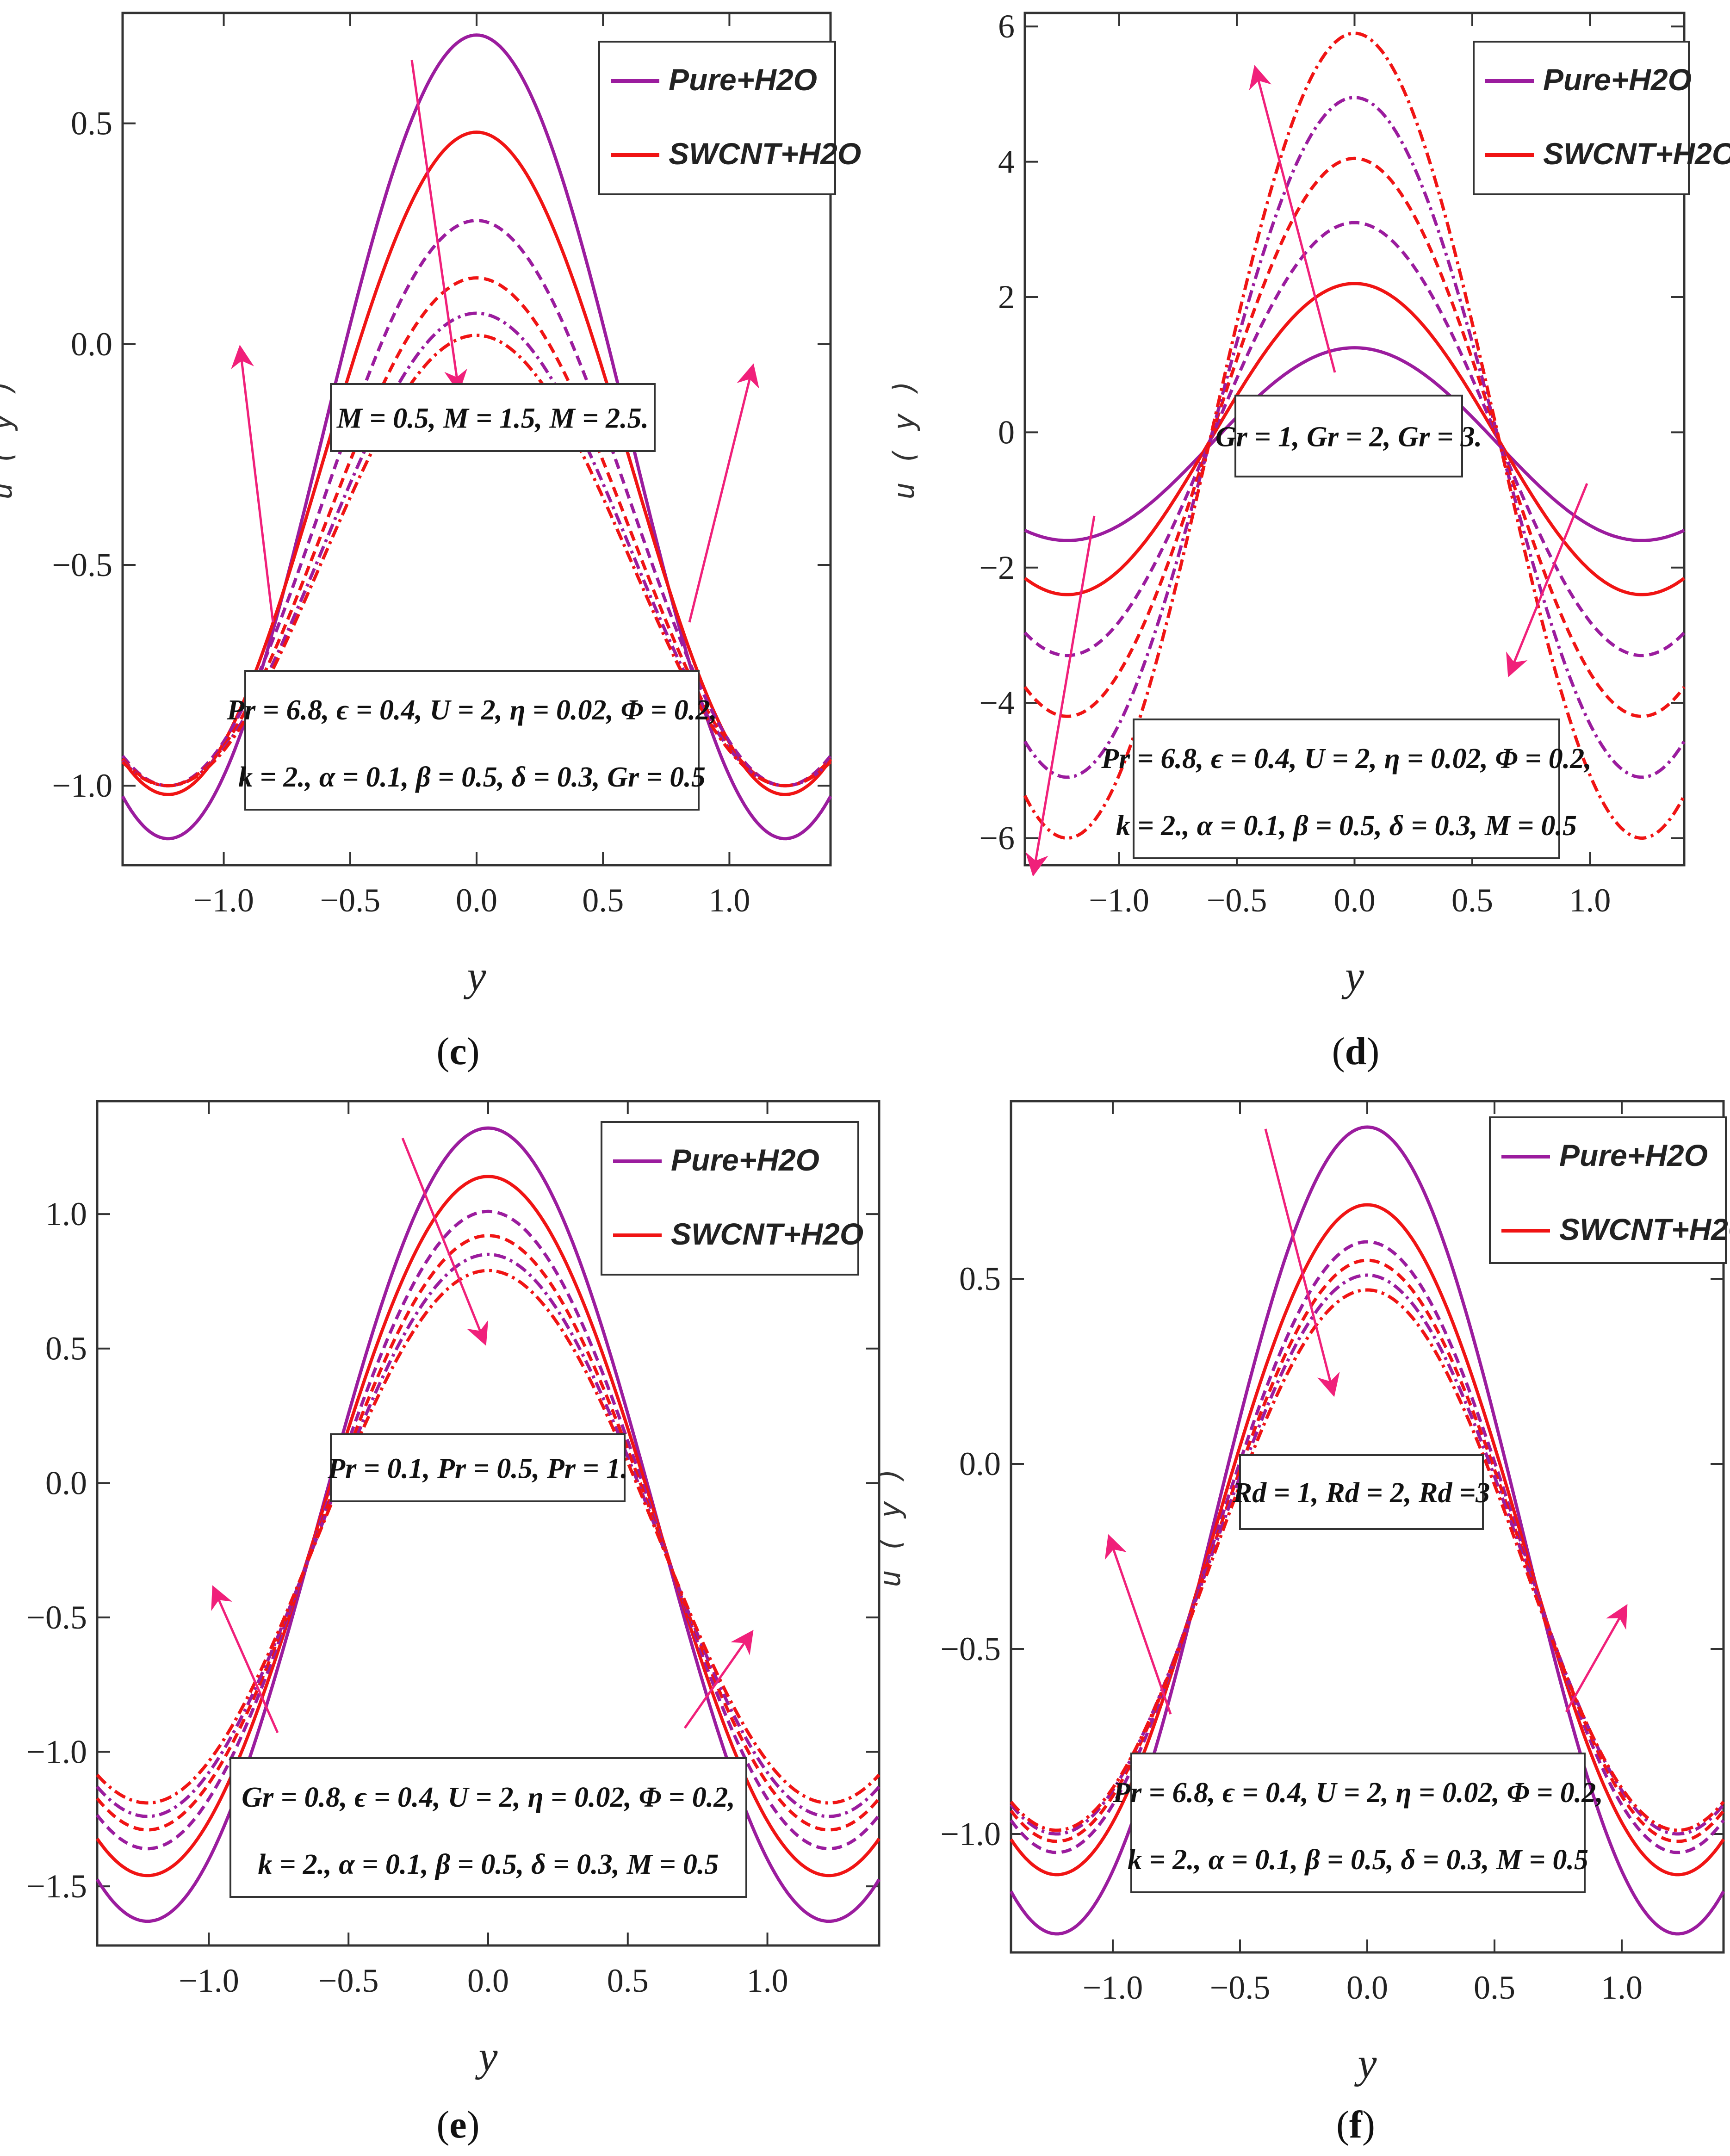  Describe the element at coordinates (56, 1886) in the screenshot. I see `y-tick-label: −1.5` at that location.